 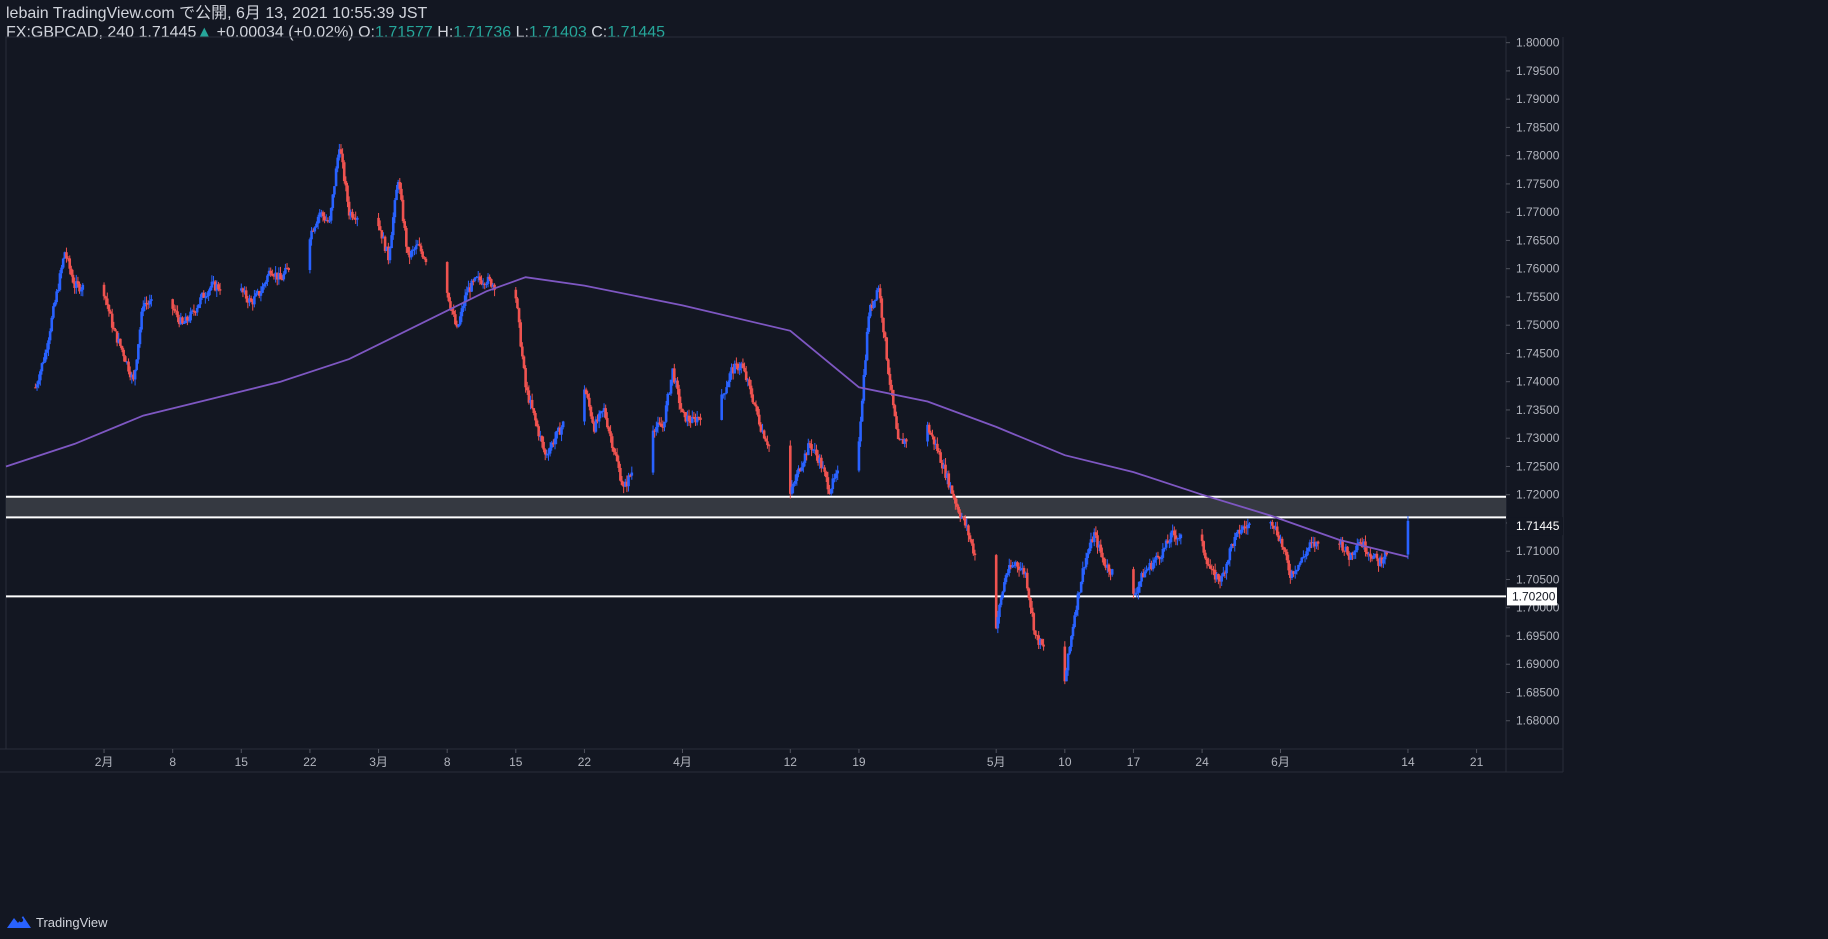 What do you see at coordinates (19, 922) in the screenshot?
I see `tradingview-logo-icon` at bounding box center [19, 922].